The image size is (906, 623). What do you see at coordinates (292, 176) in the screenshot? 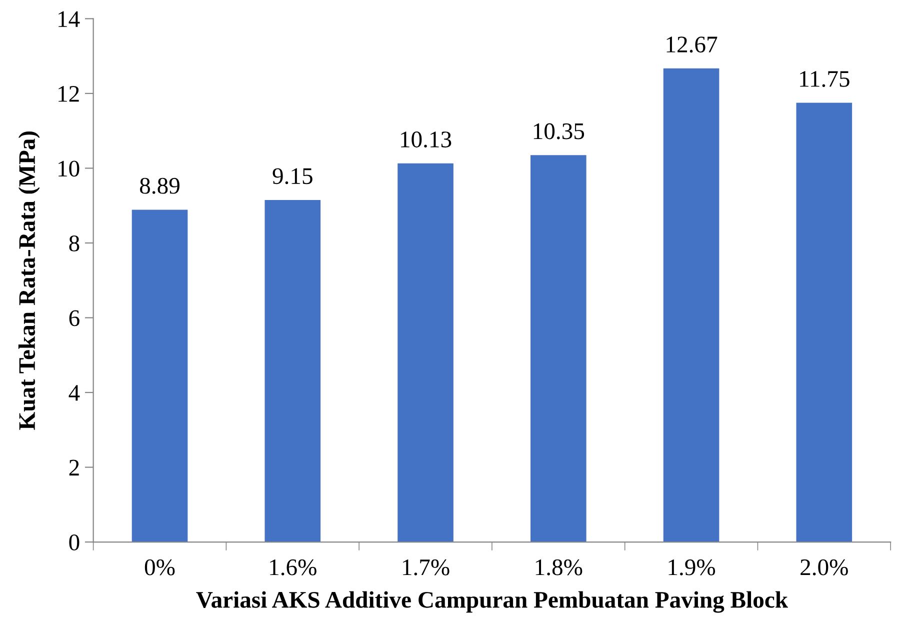
I see `data-label: 9.15` at bounding box center [292, 176].